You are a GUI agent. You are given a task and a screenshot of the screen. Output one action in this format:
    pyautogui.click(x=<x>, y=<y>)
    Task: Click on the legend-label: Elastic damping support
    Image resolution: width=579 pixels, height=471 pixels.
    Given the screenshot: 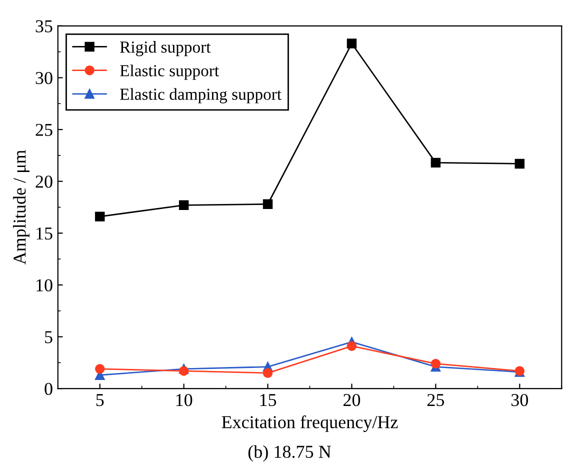 What is the action you would take?
    pyautogui.click(x=201, y=96)
    